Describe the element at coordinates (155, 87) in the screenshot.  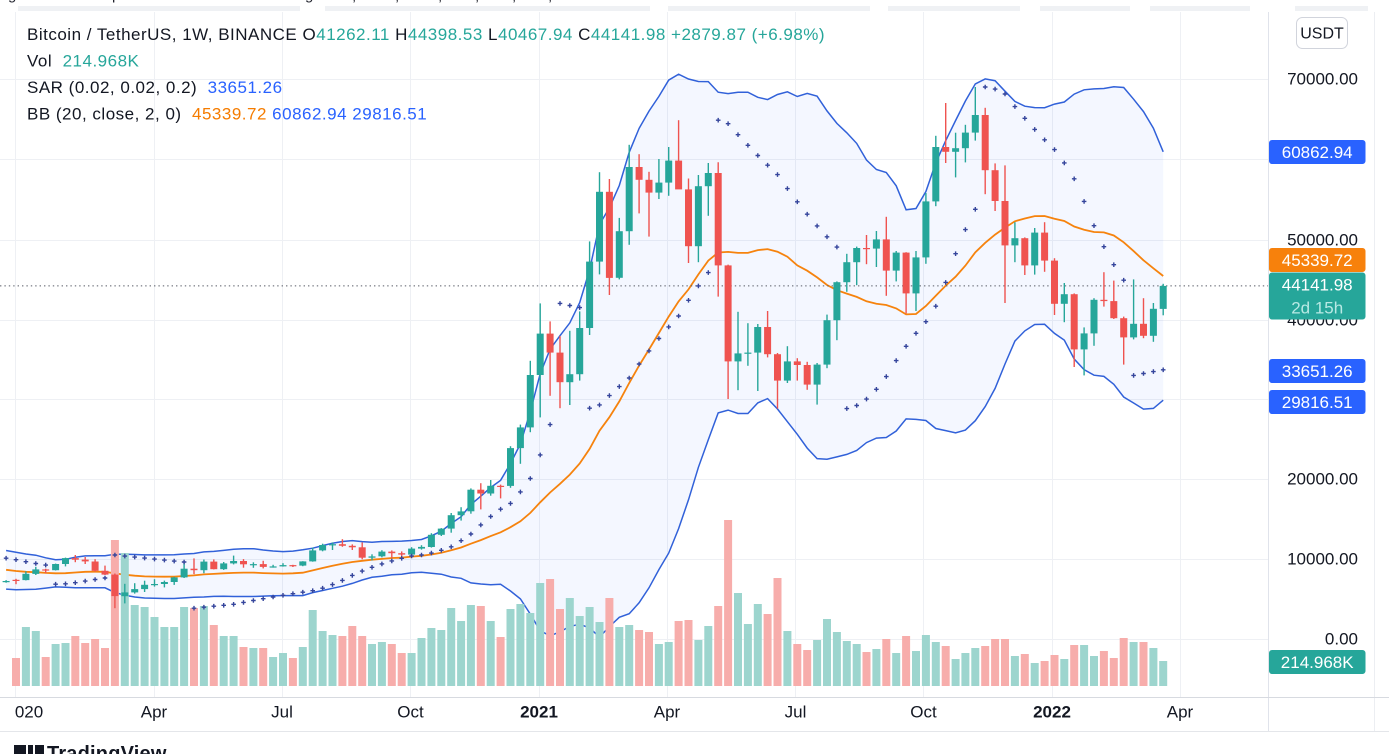
I see `svg-text:SAR (0.02, 0.02, 0.2) 33651.2: SAR (0.02, 0.02, 0.2) 33651.26` at that location.